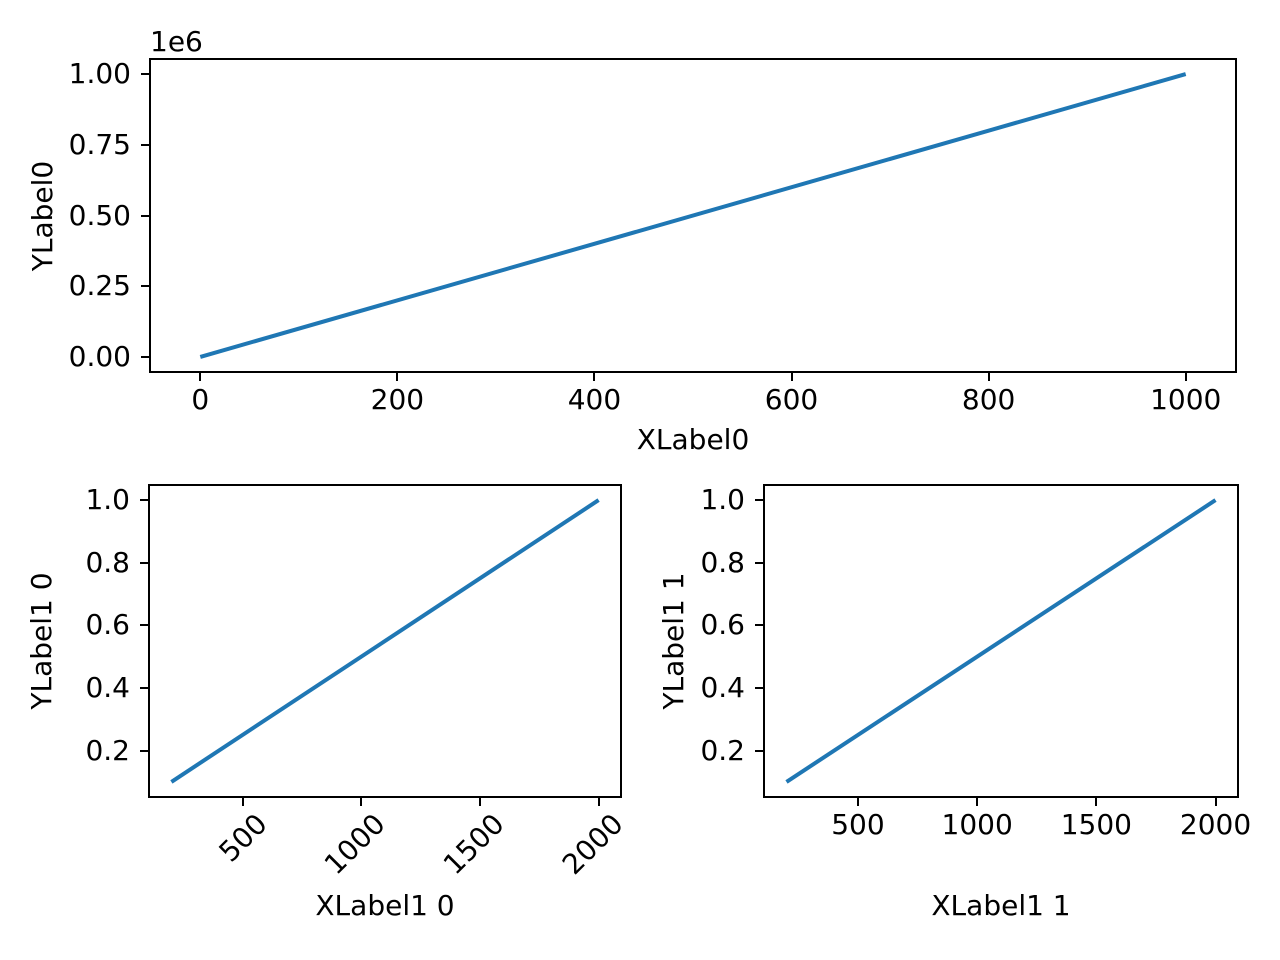 This screenshot has width=1280, height=960. What do you see at coordinates (99, 74) in the screenshot?
I see `y-tick-label: 1.00` at bounding box center [99, 74].